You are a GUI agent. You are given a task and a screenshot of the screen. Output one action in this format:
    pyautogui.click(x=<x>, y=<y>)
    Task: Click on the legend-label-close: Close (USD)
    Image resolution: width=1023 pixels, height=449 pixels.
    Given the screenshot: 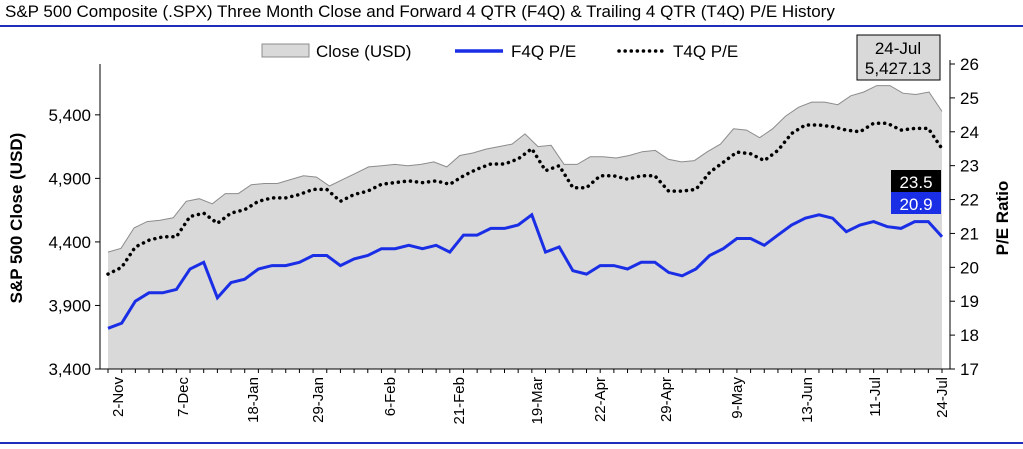 What is the action you would take?
    pyautogui.click(x=363, y=51)
    